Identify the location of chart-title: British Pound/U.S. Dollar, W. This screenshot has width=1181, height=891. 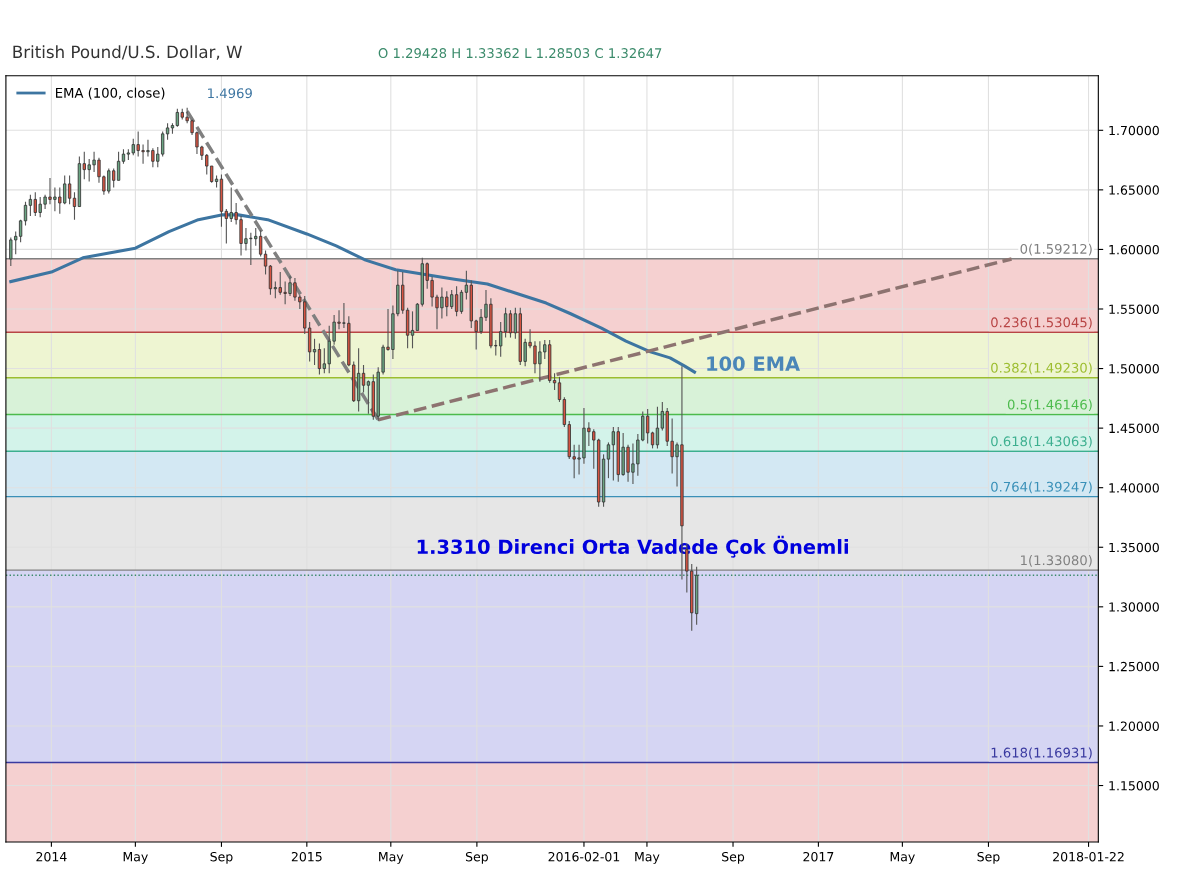
(127, 52).